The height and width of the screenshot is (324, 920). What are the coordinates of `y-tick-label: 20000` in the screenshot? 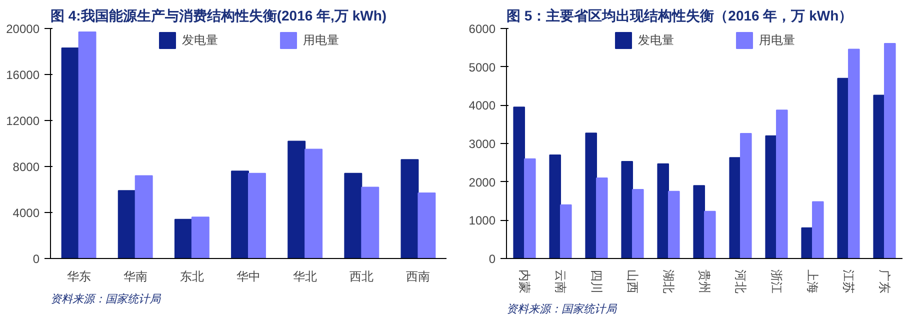 It's located at (23, 29).